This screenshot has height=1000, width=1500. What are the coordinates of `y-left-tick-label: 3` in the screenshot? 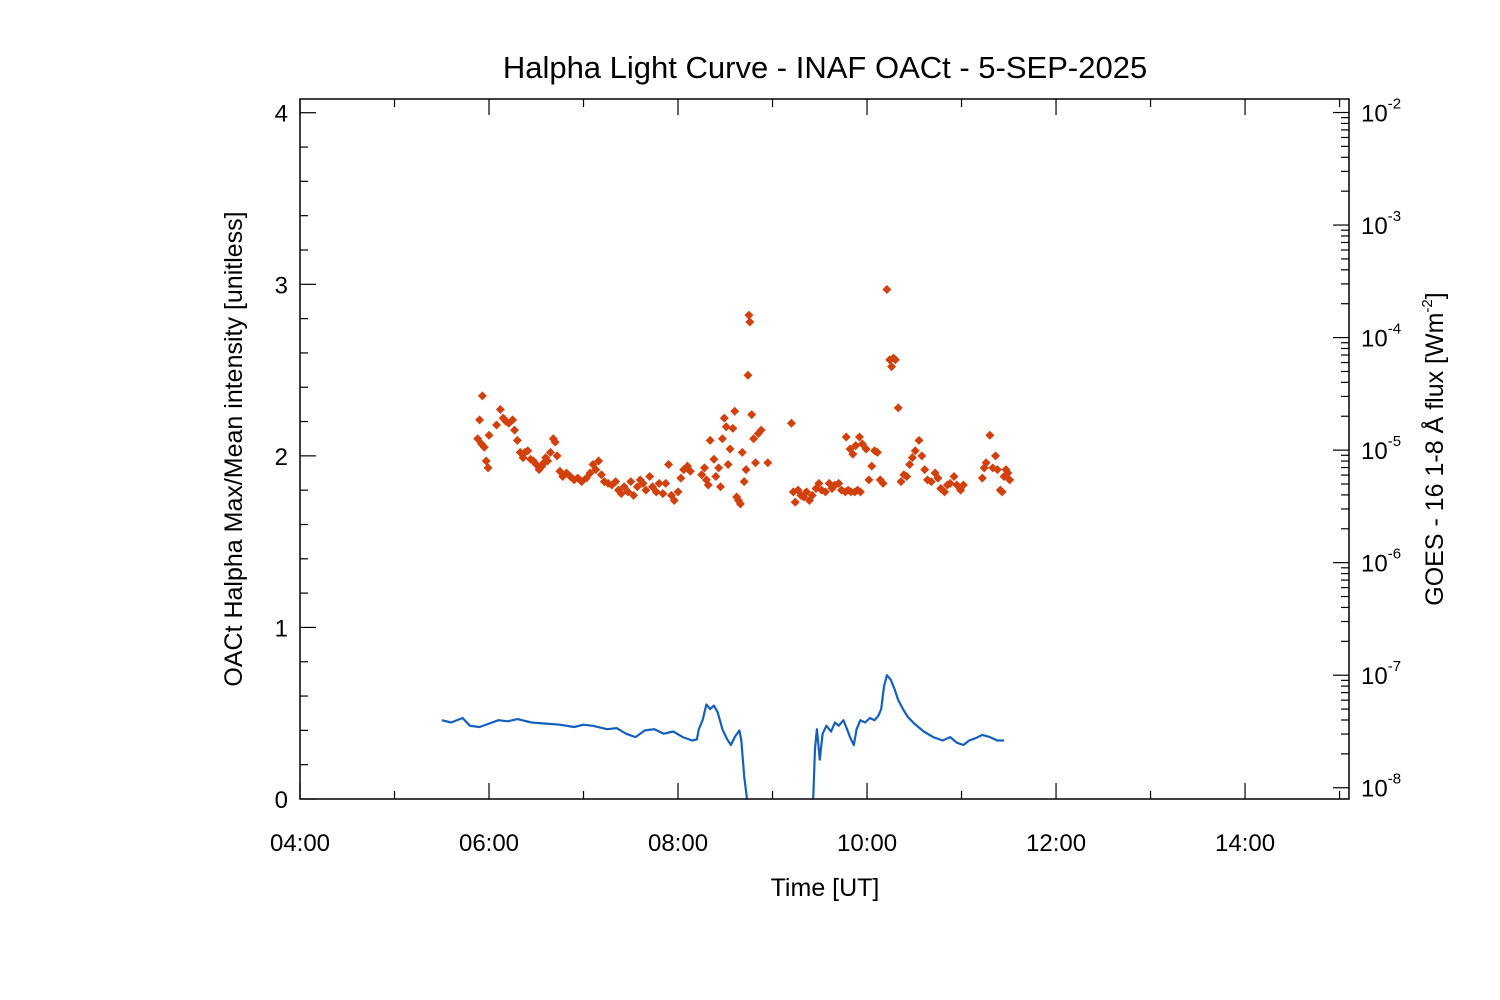 It's located at (281, 285).